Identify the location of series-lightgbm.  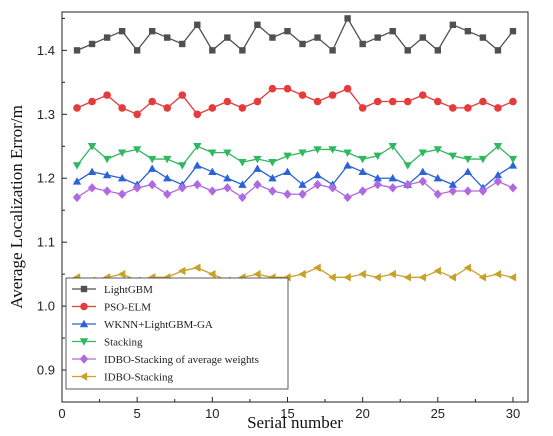
(295, 34).